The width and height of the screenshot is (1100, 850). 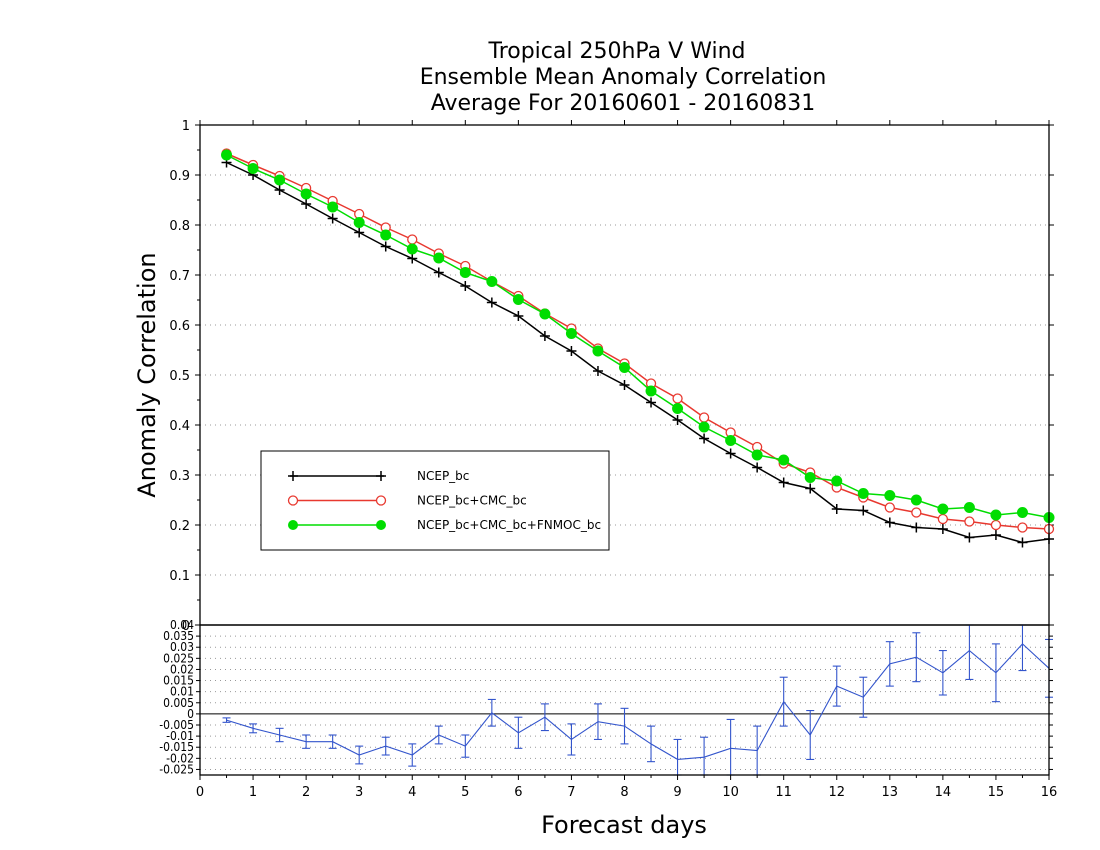 What do you see at coordinates (190, 714) in the screenshot?
I see `difference-y-tick-label: 0` at bounding box center [190, 714].